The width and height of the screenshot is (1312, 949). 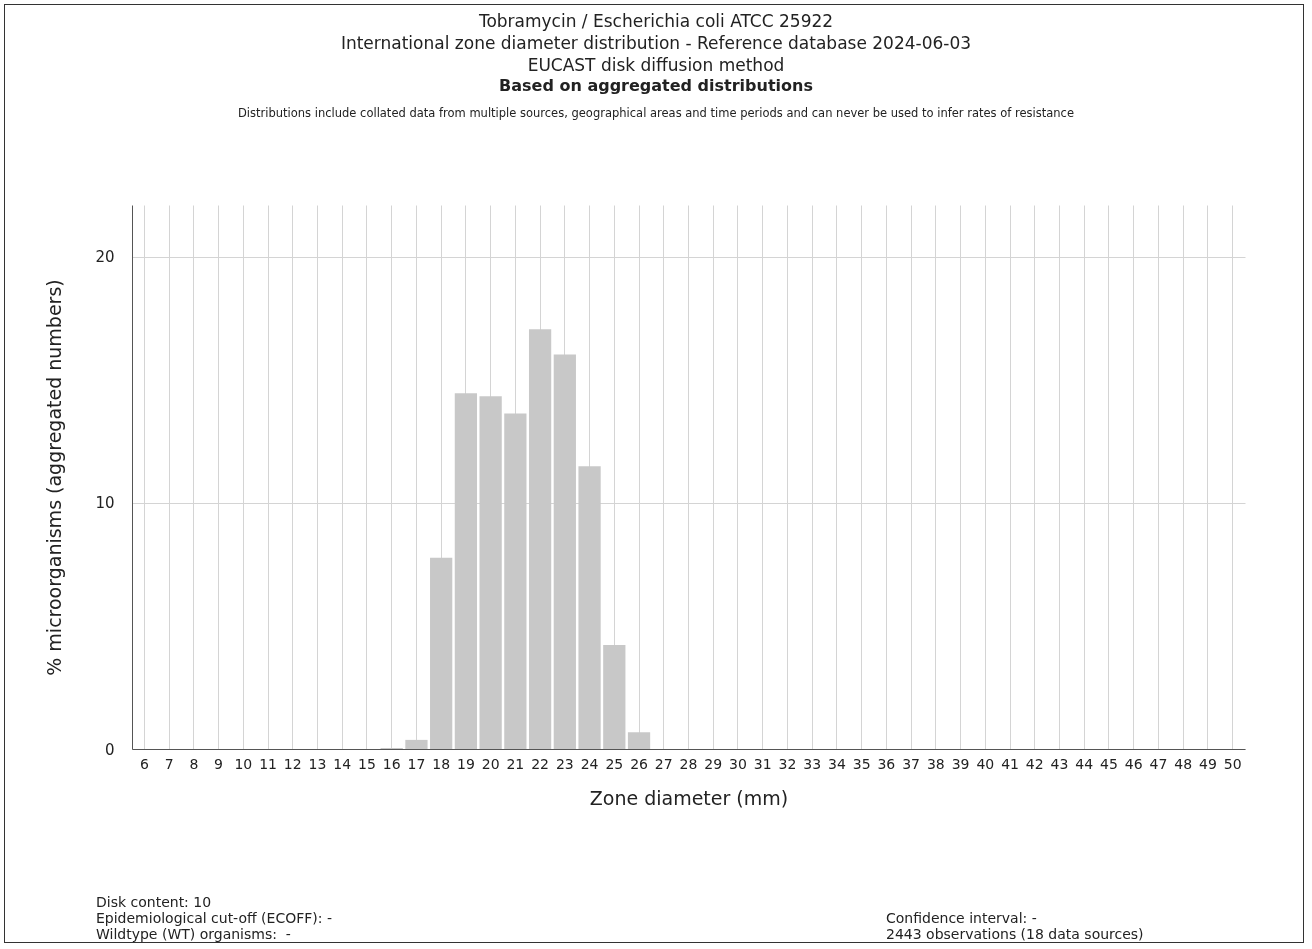 I want to click on chart-title: Tobramycin / Escherichia coli ATCC 25922, so click(x=656, y=21).